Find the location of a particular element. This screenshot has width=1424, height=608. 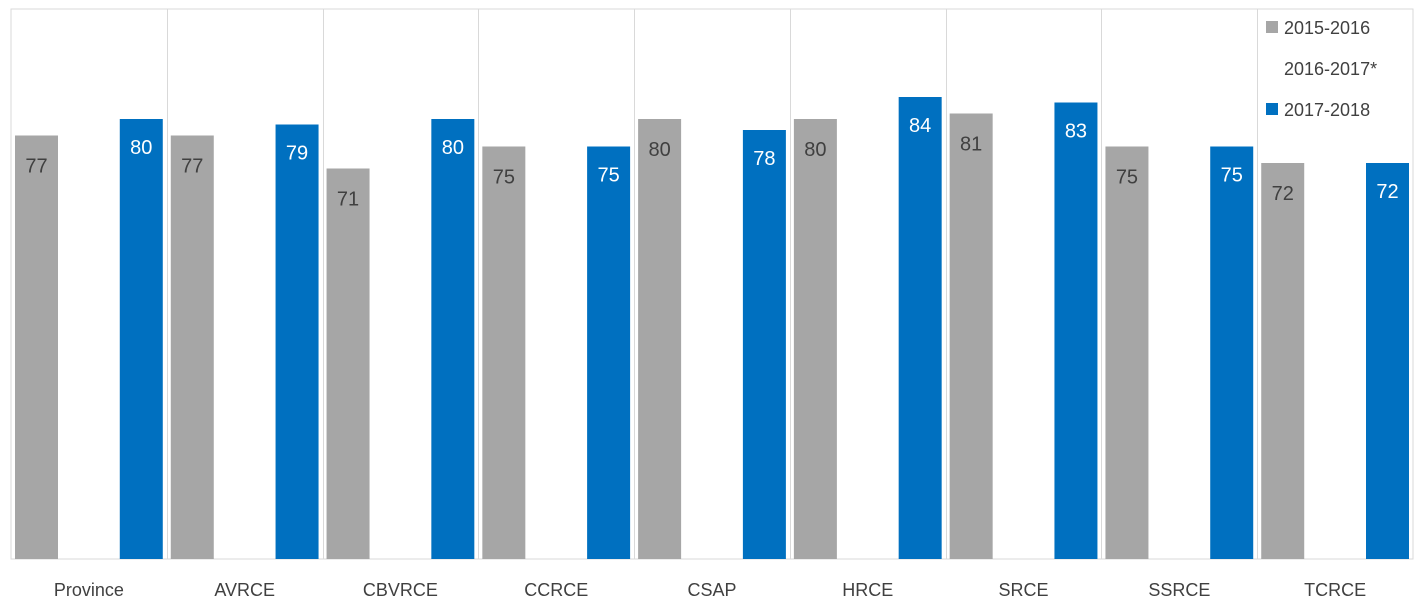

legend: 2015-2016 2016-2017* 2017-2018 is located at coordinates (1321, 69).